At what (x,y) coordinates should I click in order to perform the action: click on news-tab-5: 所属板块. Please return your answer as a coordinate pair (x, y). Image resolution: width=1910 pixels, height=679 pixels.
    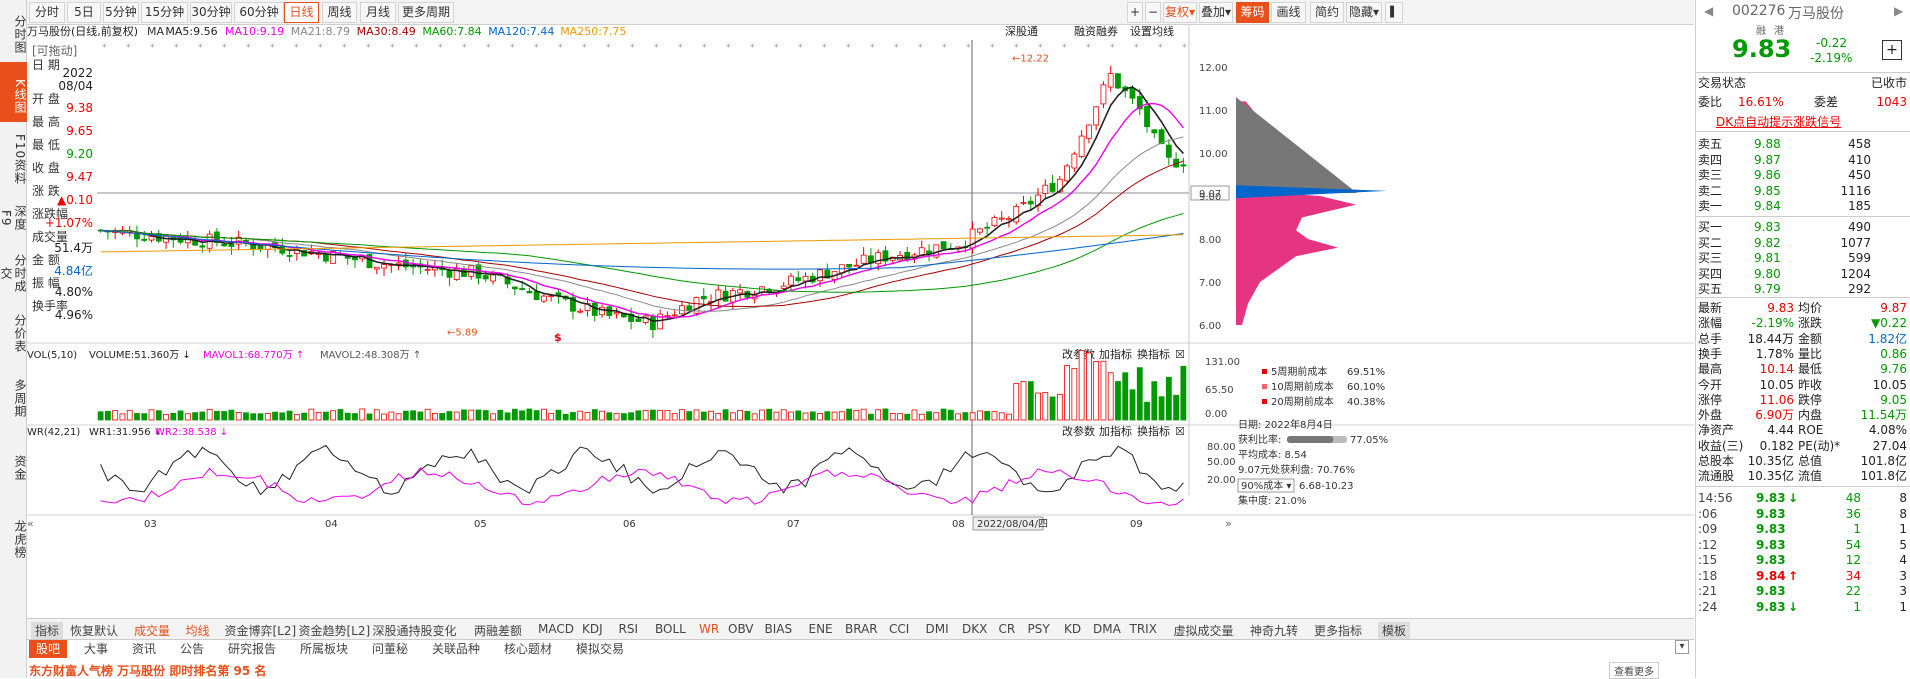
    Looking at the image, I should click on (324, 649).